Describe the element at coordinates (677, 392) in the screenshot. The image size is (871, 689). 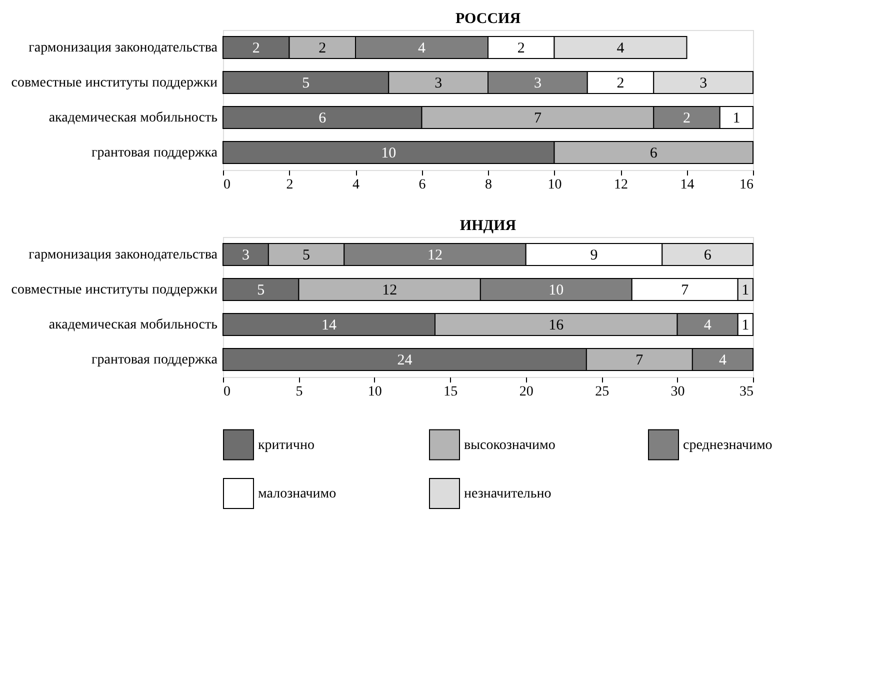
I see `x-tick-label: 30` at that location.